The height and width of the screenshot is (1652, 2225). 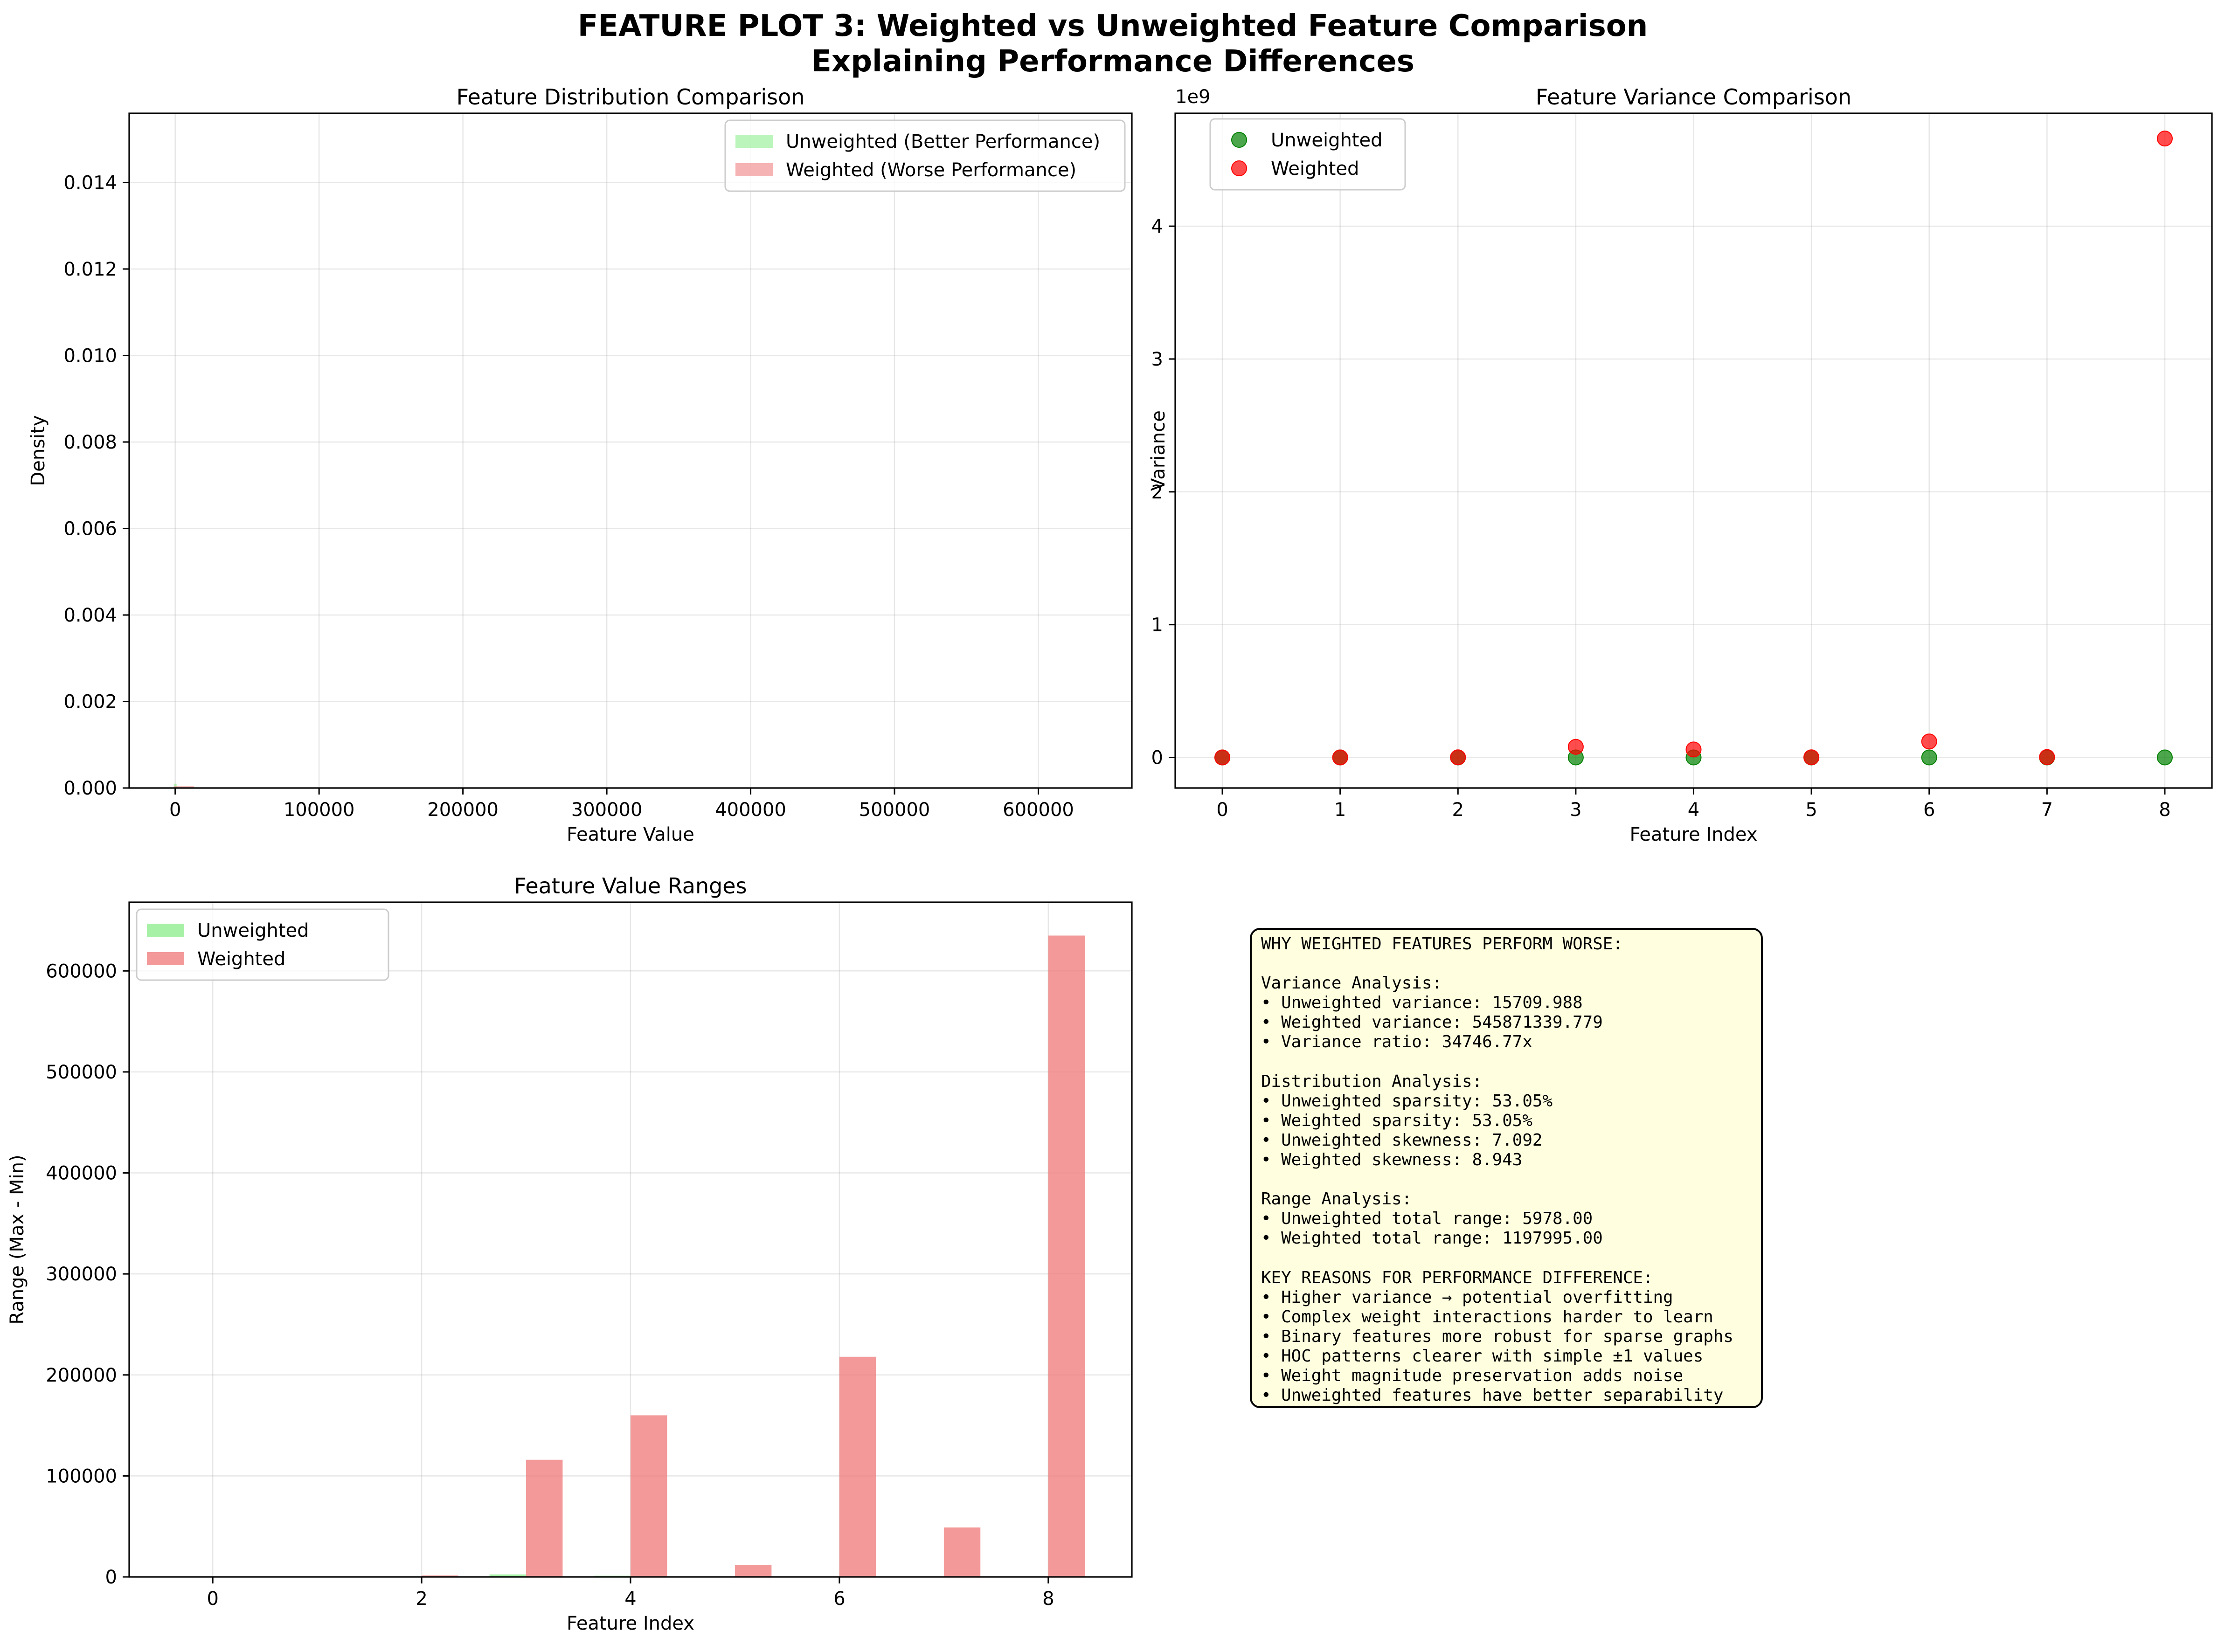 What do you see at coordinates (81, 1476) in the screenshot?
I see `y-tick-label: 100000` at bounding box center [81, 1476].